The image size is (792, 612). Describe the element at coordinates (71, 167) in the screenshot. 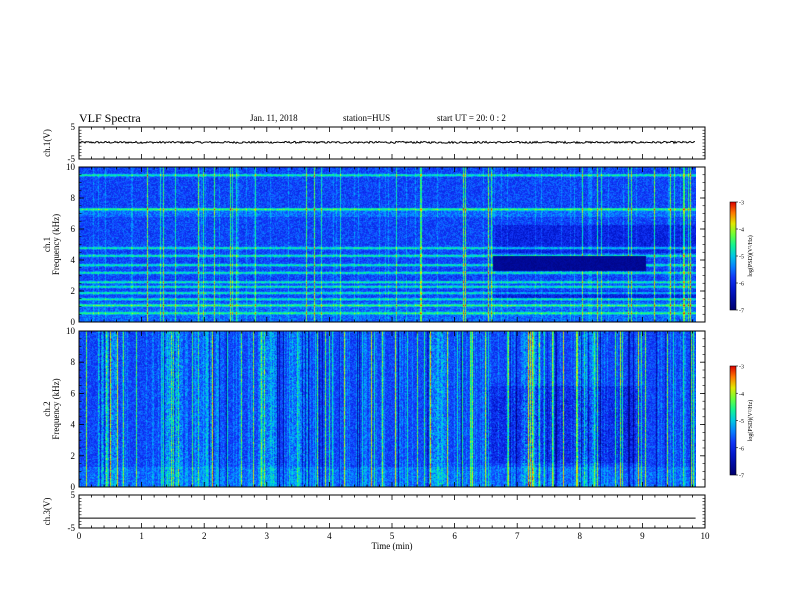

I see `ch1-spectrogram-ytick-5: 10` at that location.